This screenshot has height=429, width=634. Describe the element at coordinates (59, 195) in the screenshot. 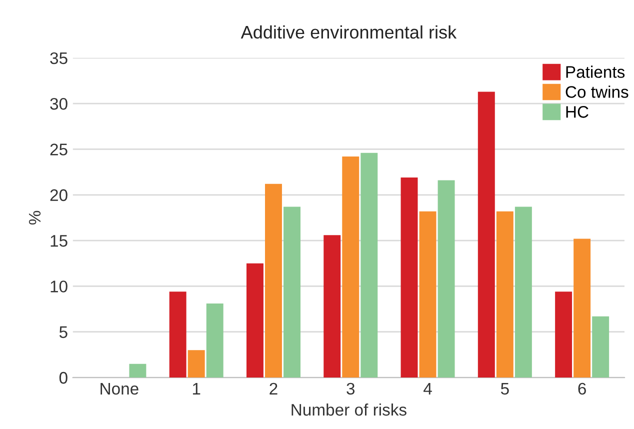

I see `y-tick-label: 20` at that location.